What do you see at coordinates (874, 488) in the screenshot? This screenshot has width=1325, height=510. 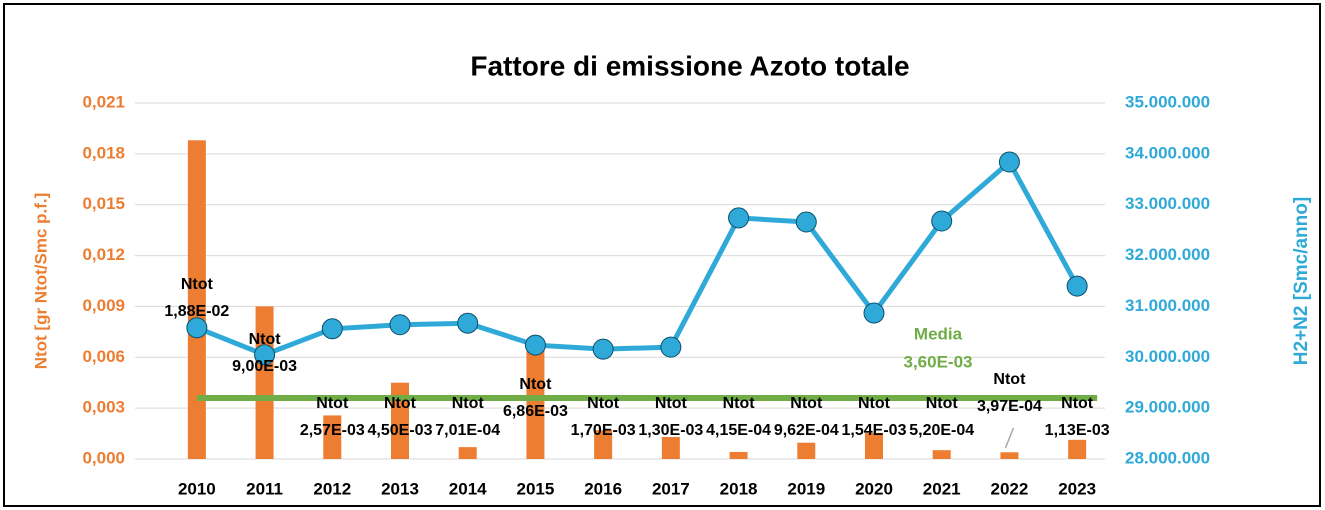 I see `x-tick-label: 2020` at bounding box center [874, 488].